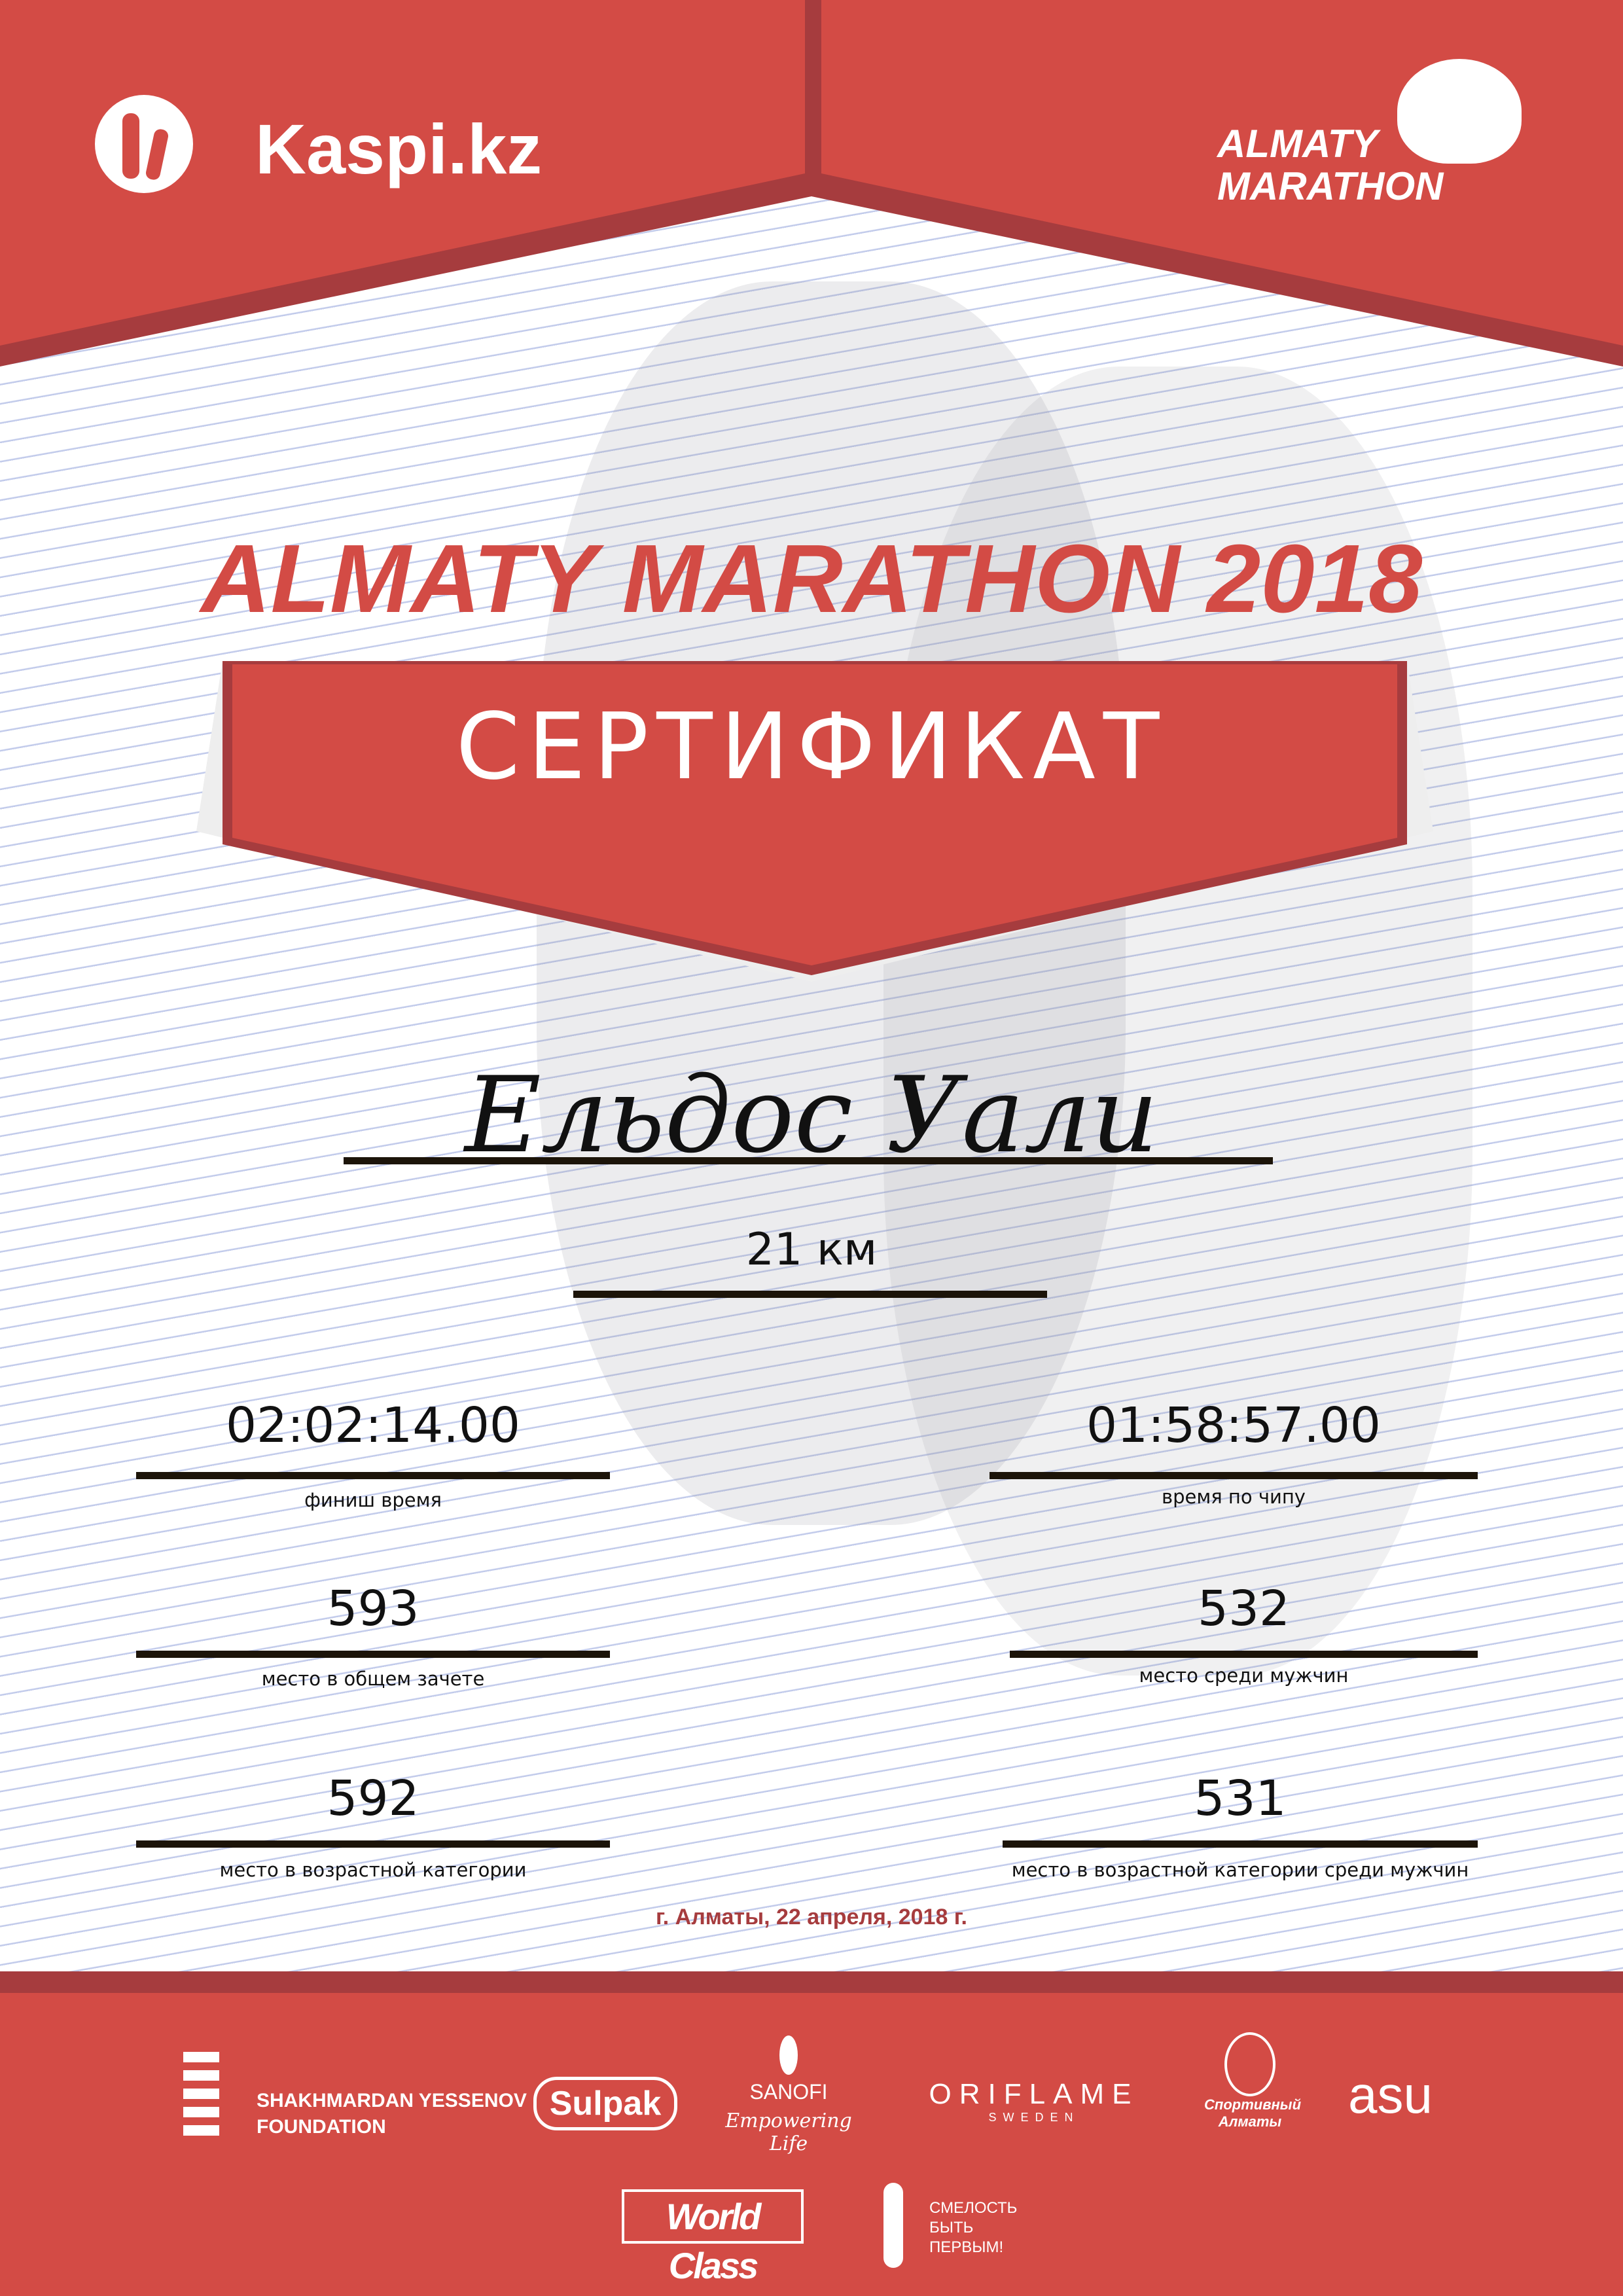  Describe the element at coordinates (1330, 186) in the screenshot. I see `logo-line-2: MARATHON` at that location.